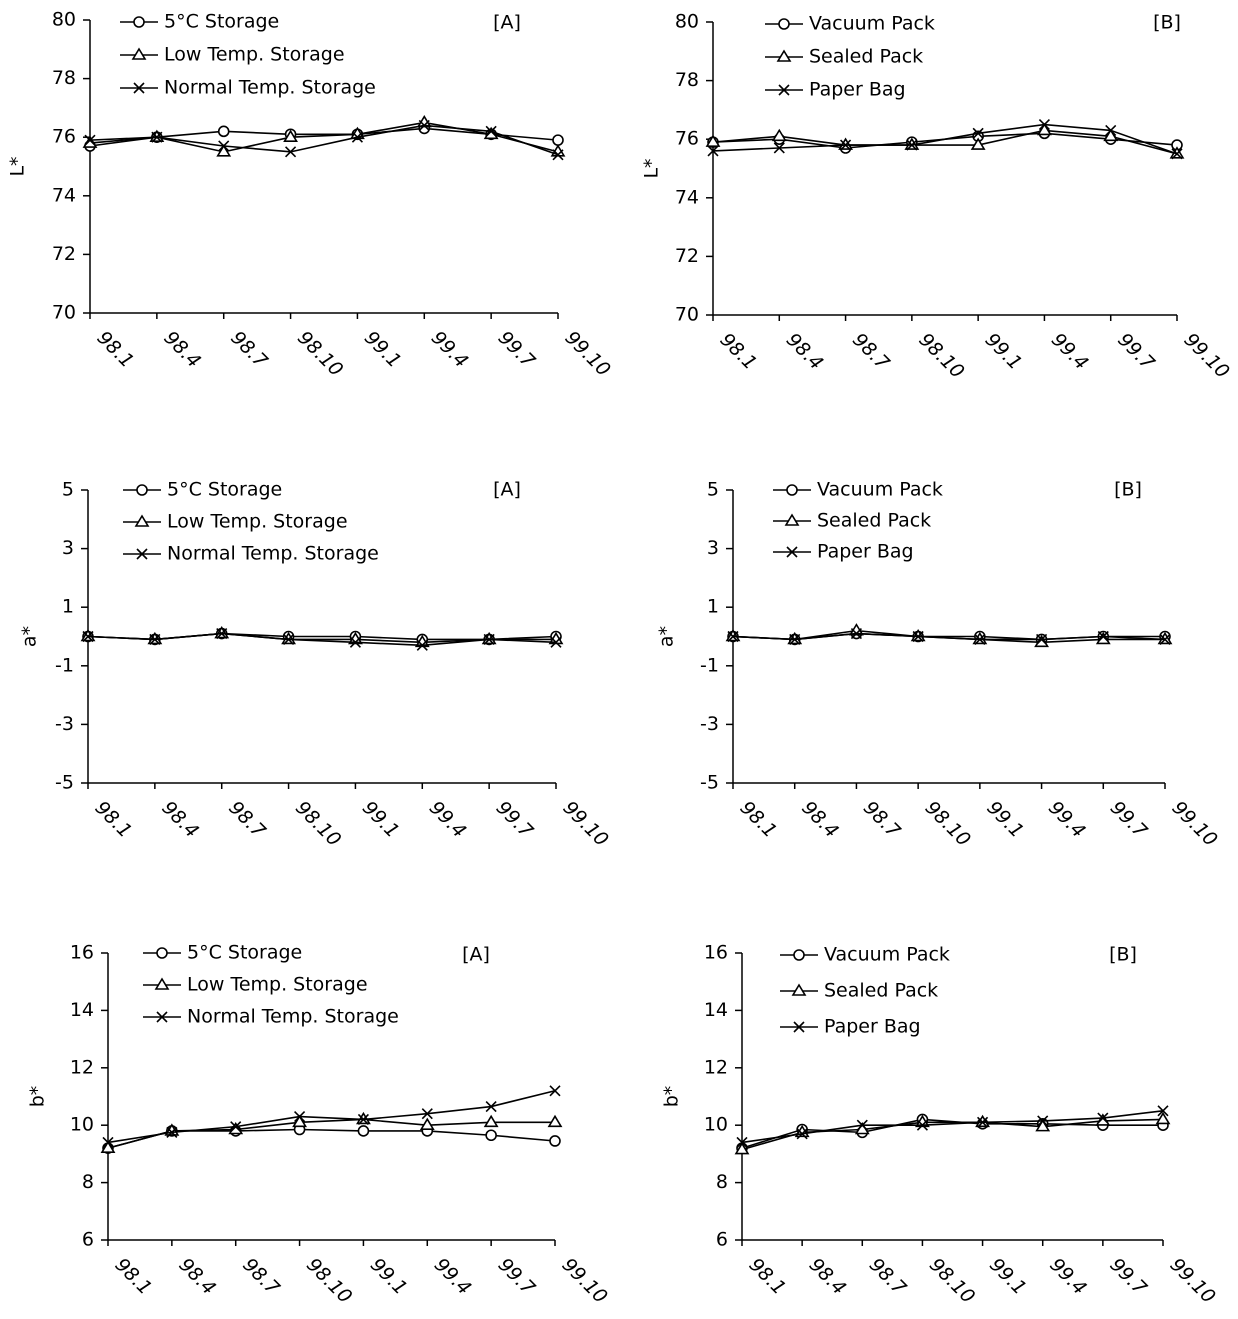 The height and width of the screenshot is (1319, 1238). Describe the element at coordinates (38, 1097) in the screenshot. I see `y-axis-label: b*` at that location.